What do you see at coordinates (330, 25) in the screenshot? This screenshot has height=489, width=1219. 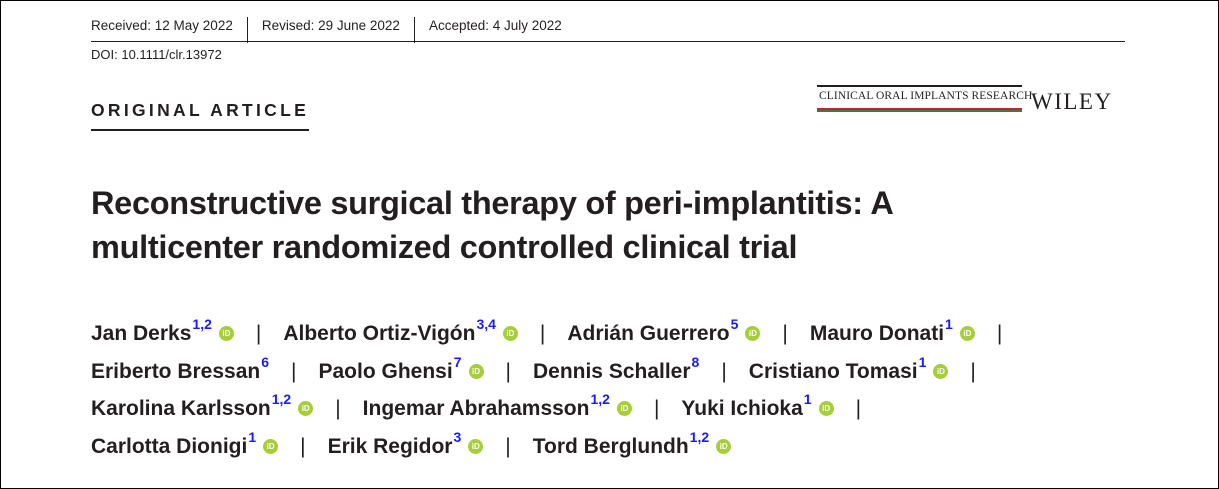 I see `revised-date: Revised: 29 June 2022` at bounding box center [330, 25].